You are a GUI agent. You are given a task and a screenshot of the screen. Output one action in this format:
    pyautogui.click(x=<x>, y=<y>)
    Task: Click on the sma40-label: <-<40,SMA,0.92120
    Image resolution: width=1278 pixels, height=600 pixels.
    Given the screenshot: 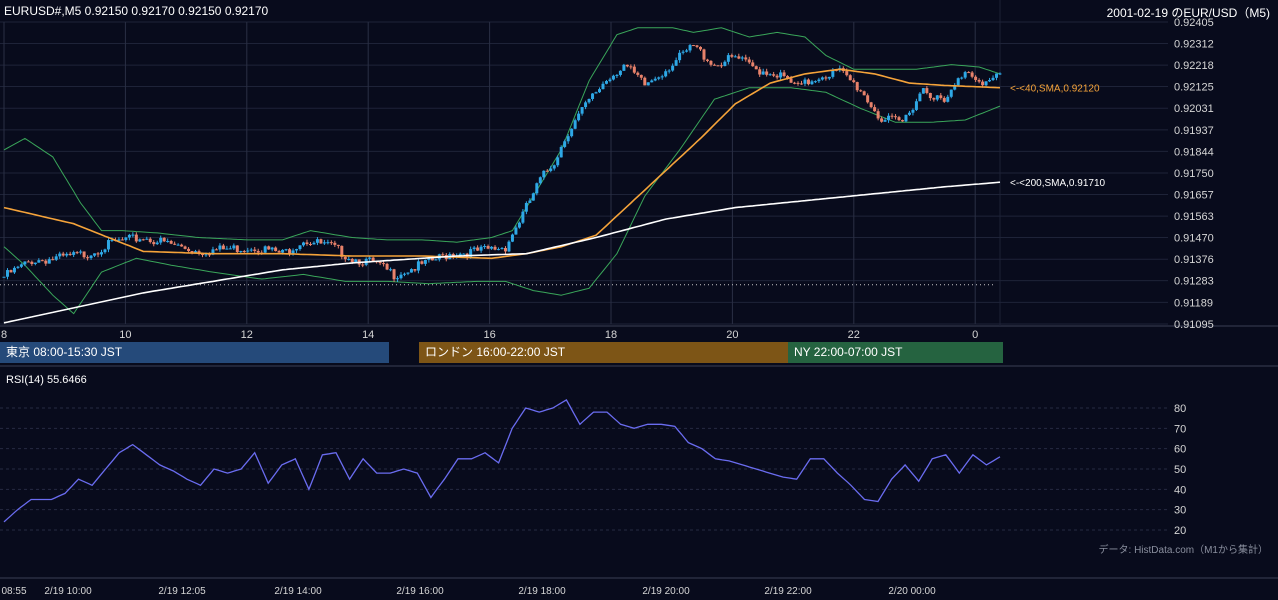 What is the action you would take?
    pyautogui.click(x=1055, y=89)
    